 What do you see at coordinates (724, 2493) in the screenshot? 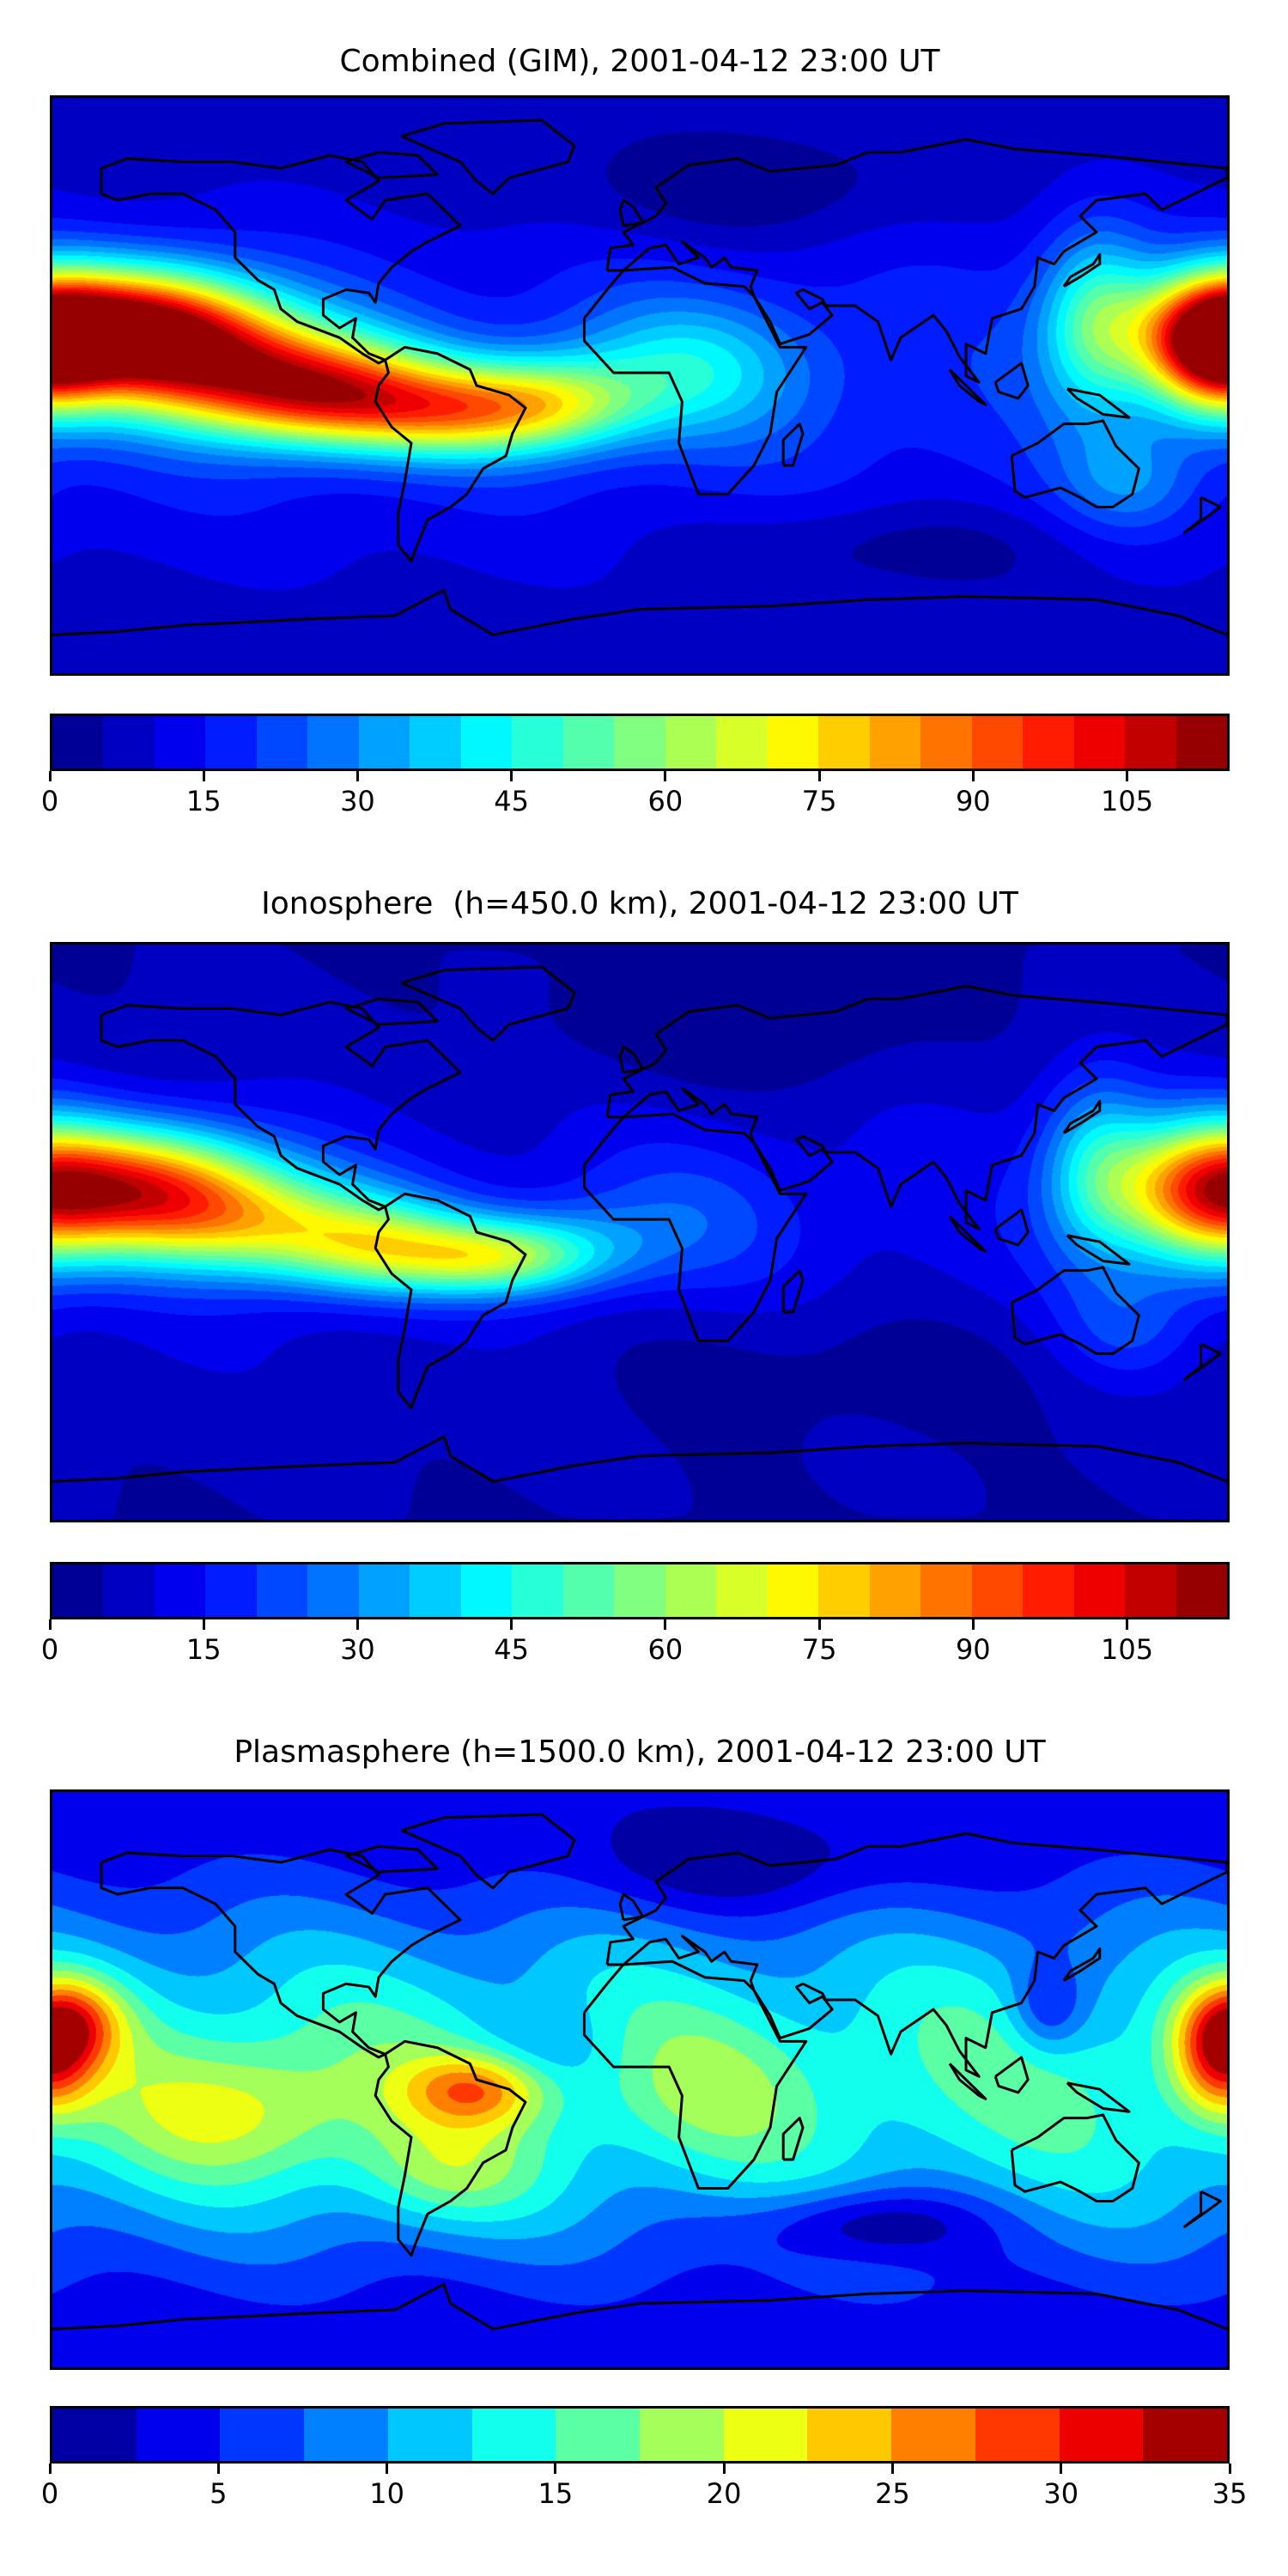
I see `colorbar-tick-label: 20` at bounding box center [724, 2493].